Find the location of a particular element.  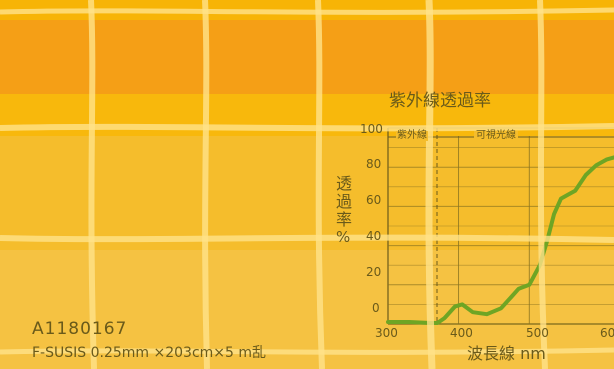

product-code: A1180167 is located at coordinates (80, 329).